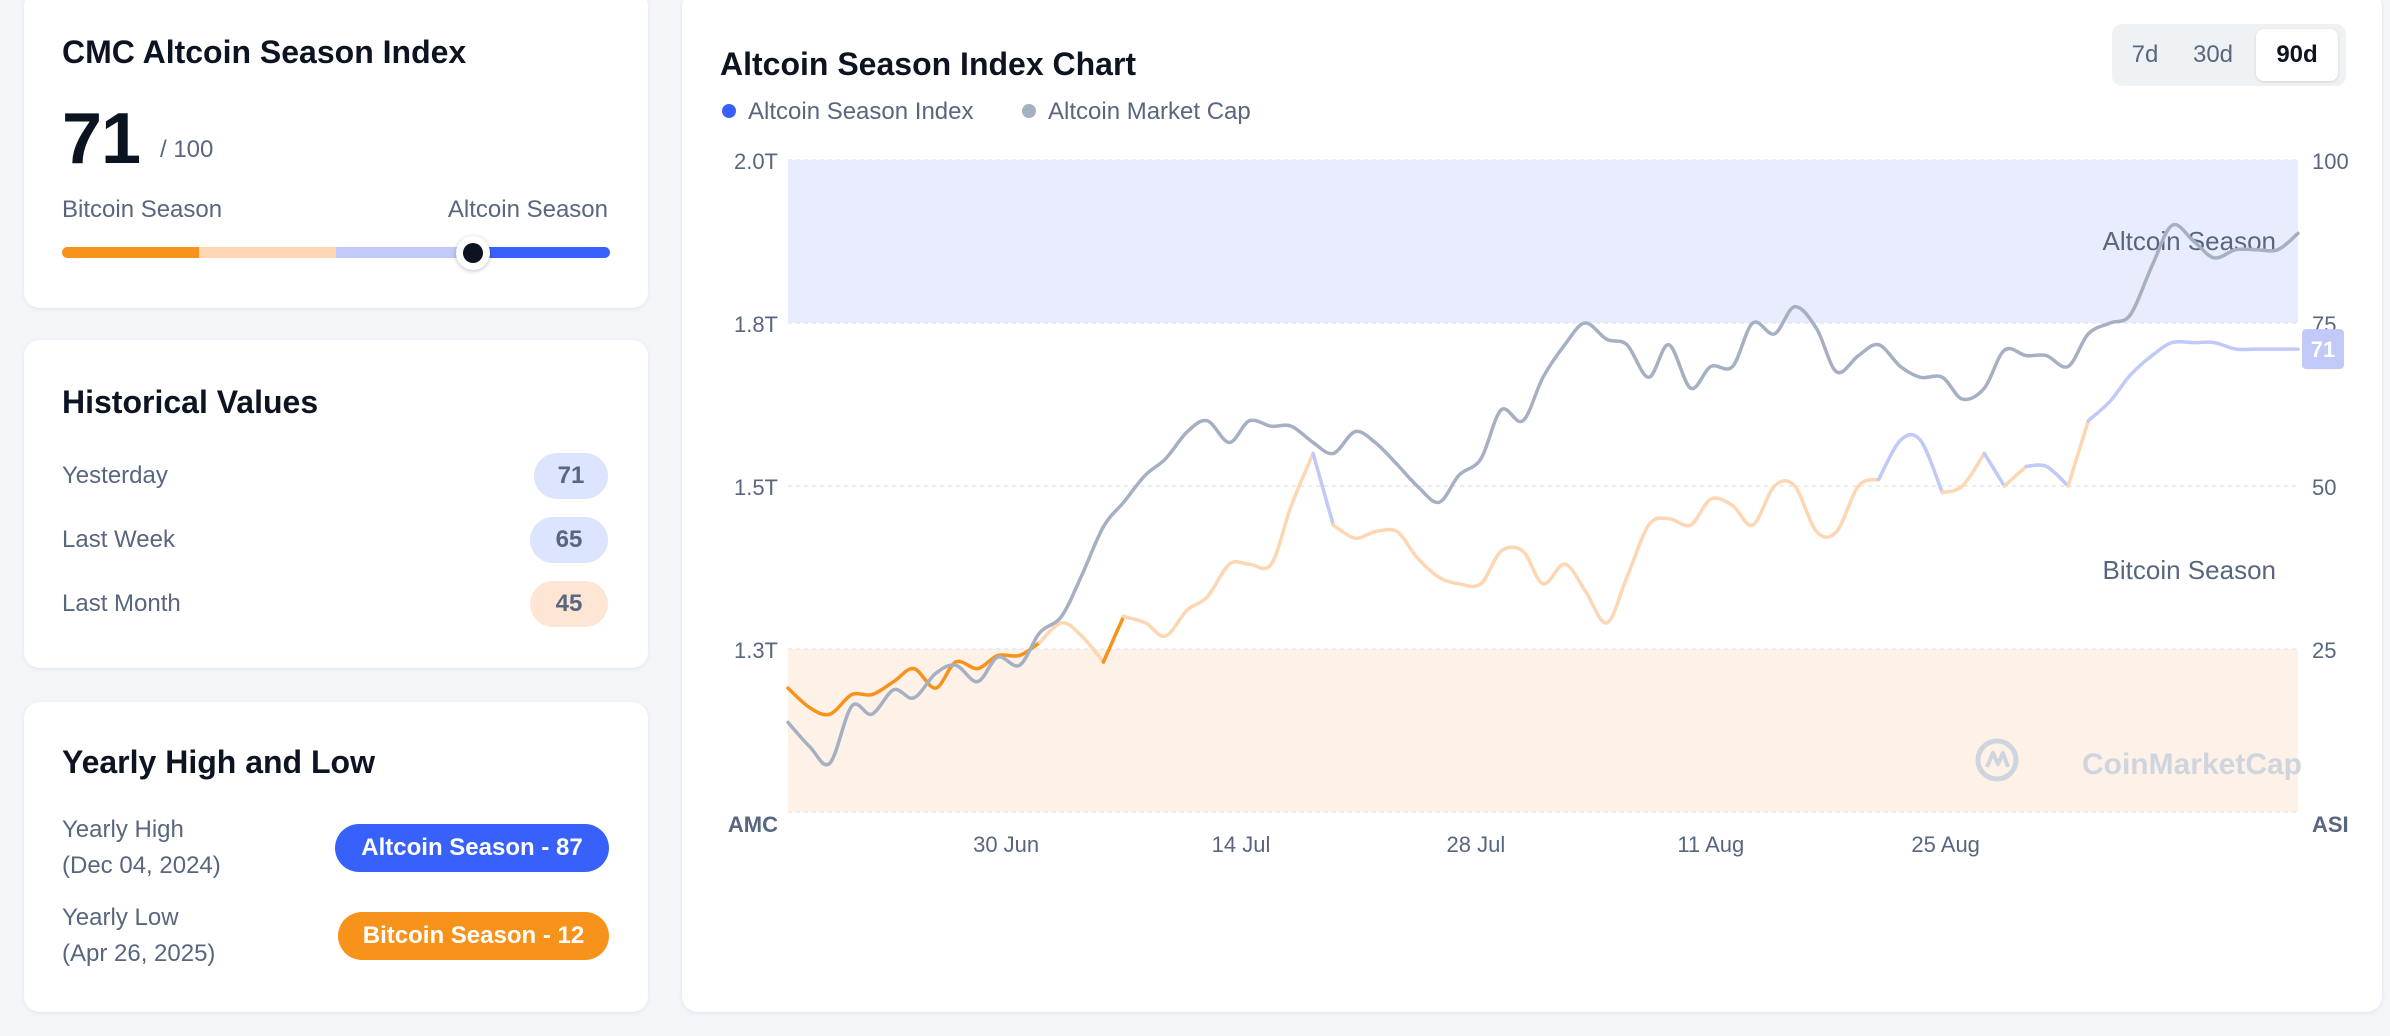 This screenshot has width=2390, height=1036. What do you see at coordinates (756, 487) in the screenshot?
I see `y-left-tick: 1.5T` at bounding box center [756, 487].